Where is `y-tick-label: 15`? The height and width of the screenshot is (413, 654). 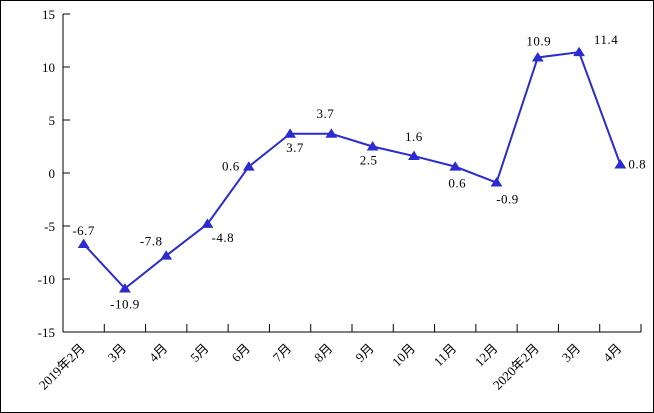 y-tick-label: 15 is located at coordinates (48, 14).